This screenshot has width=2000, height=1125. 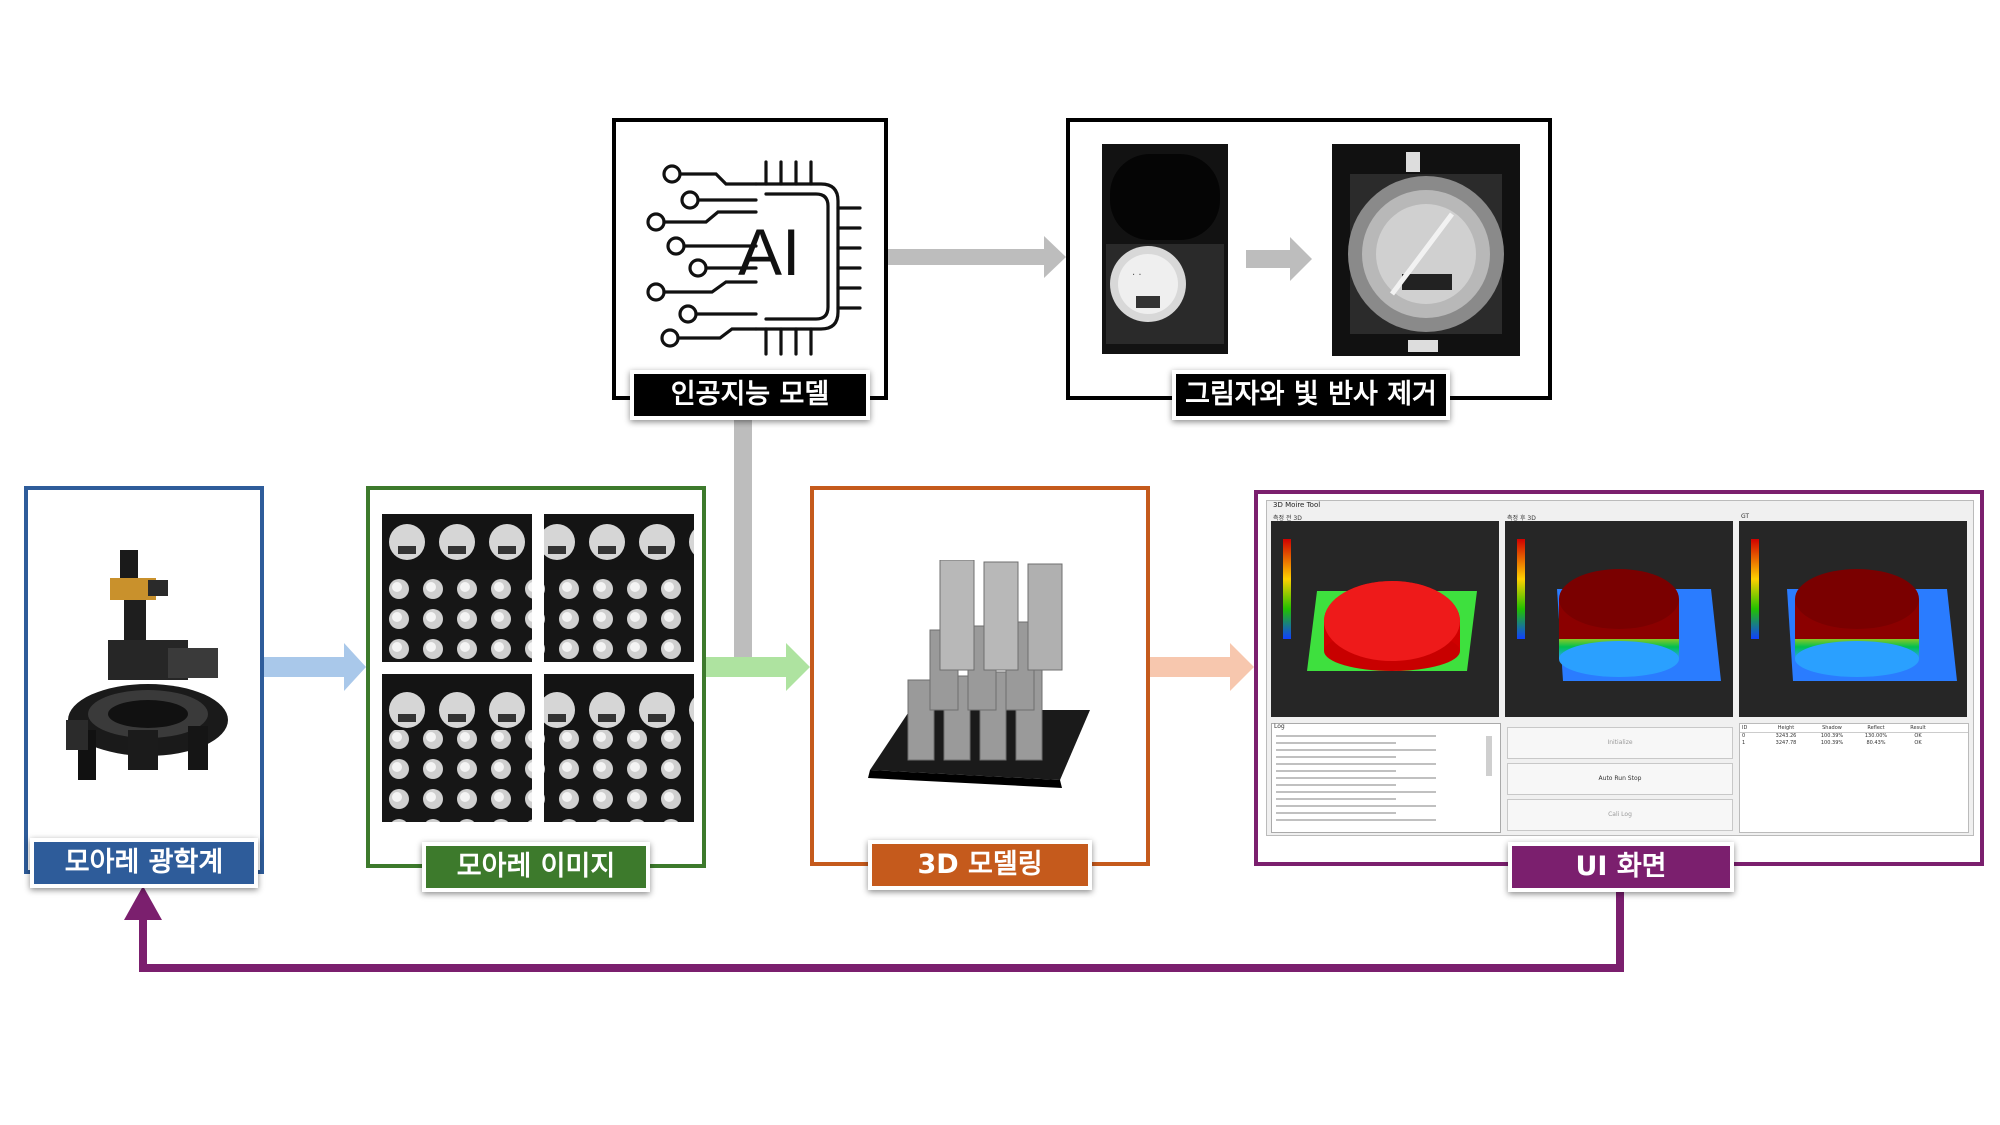 What do you see at coordinates (536, 867) in the screenshot?
I see `label-moire-image: 모아레 이미지` at bounding box center [536, 867].